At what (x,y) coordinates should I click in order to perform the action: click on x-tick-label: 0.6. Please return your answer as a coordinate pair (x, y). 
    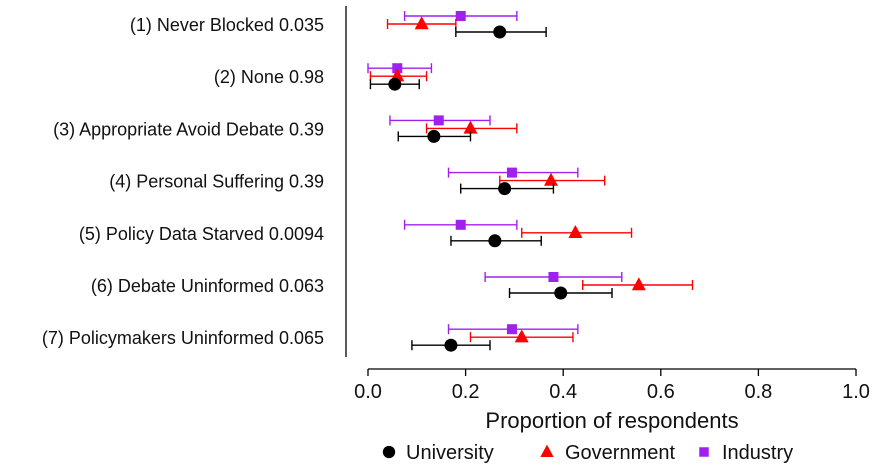
    Looking at the image, I should click on (661, 392).